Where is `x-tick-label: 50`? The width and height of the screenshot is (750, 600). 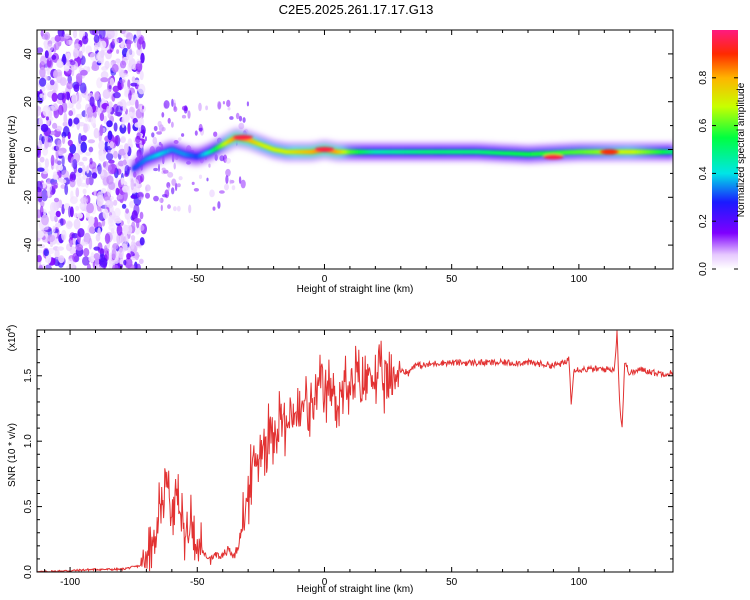 x-tick-label: 50 is located at coordinates (452, 582).